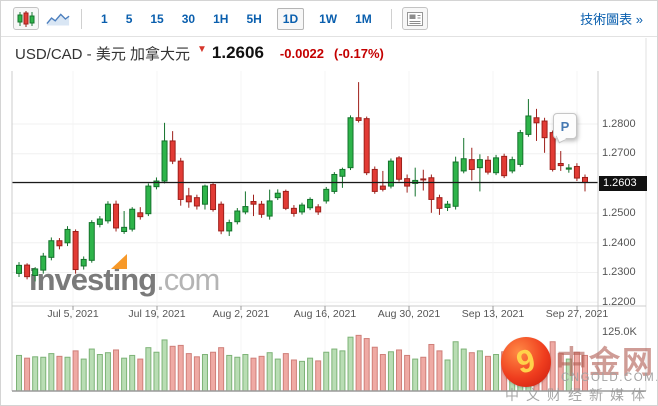 The height and width of the screenshot is (406, 658). What do you see at coordinates (493, 314) in the screenshot?
I see `x-axis-label: Sep 13, 2021` at bounding box center [493, 314].